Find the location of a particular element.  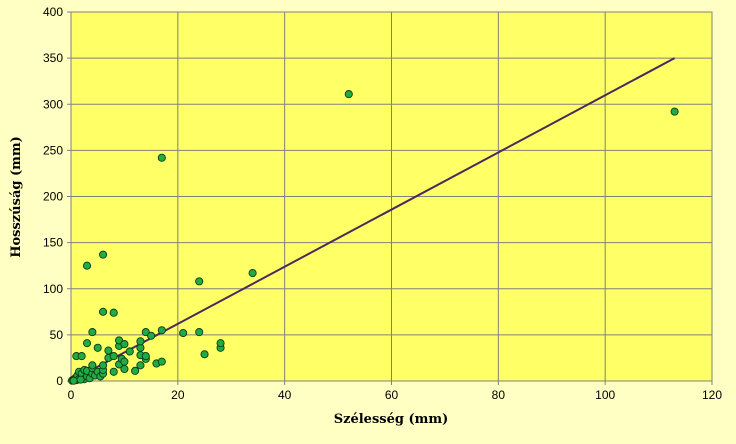

y-tick-labels: 0 50 100 150 200 250 300 350 400 is located at coordinates (53, 196).